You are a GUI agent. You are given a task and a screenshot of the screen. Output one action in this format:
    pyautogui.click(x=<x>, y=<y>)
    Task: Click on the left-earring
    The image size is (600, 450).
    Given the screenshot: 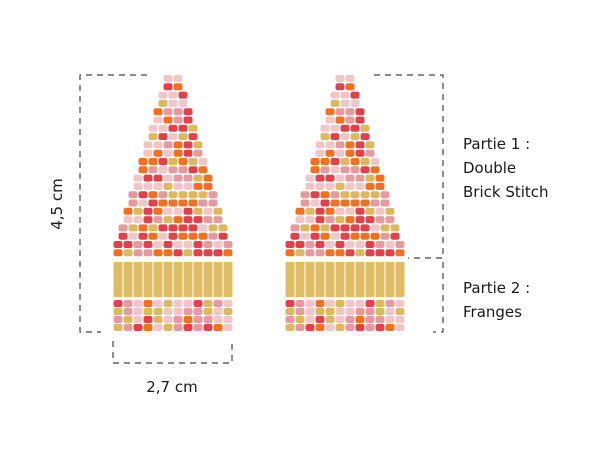 What is the action you would take?
    pyautogui.click(x=173, y=203)
    